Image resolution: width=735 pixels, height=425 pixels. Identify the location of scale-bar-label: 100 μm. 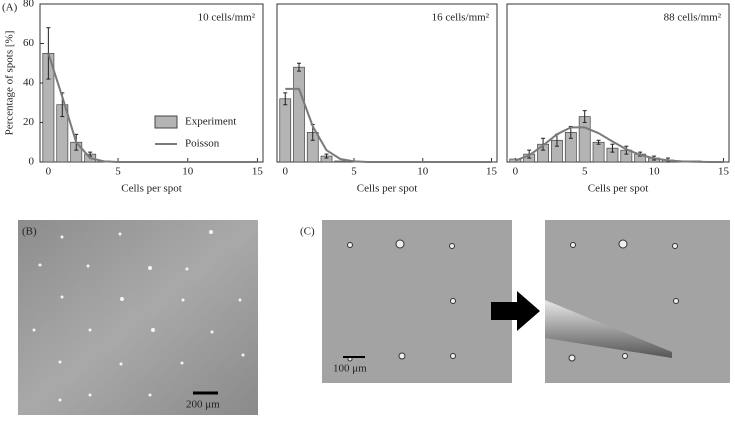
(350, 369).